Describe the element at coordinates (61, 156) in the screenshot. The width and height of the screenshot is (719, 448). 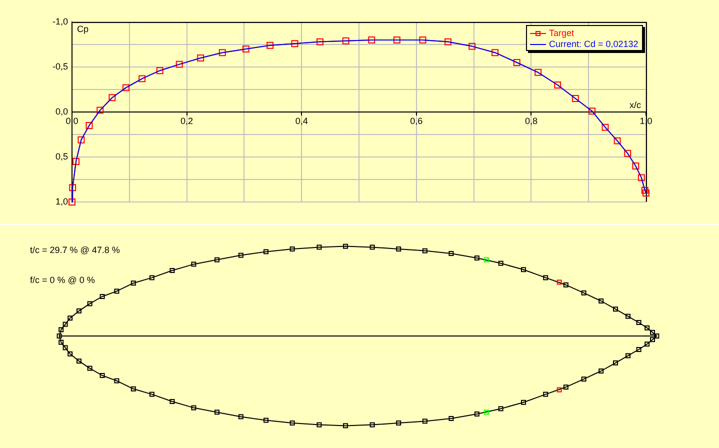
I see `y-tick-label: 0,5` at that location.